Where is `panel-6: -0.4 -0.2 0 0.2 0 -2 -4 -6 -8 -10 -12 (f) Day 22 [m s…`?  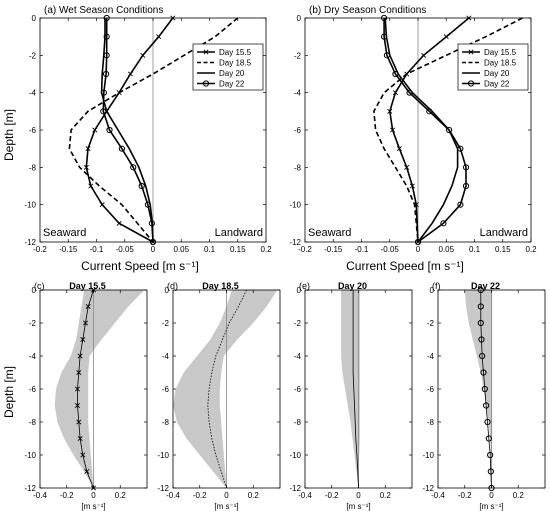 panel-6: -0.4 -0.2 0 0.2 0 -2 -4 -6 -8 -10 -12 (f) Day 22 [m s… is located at coordinates (484, 396).